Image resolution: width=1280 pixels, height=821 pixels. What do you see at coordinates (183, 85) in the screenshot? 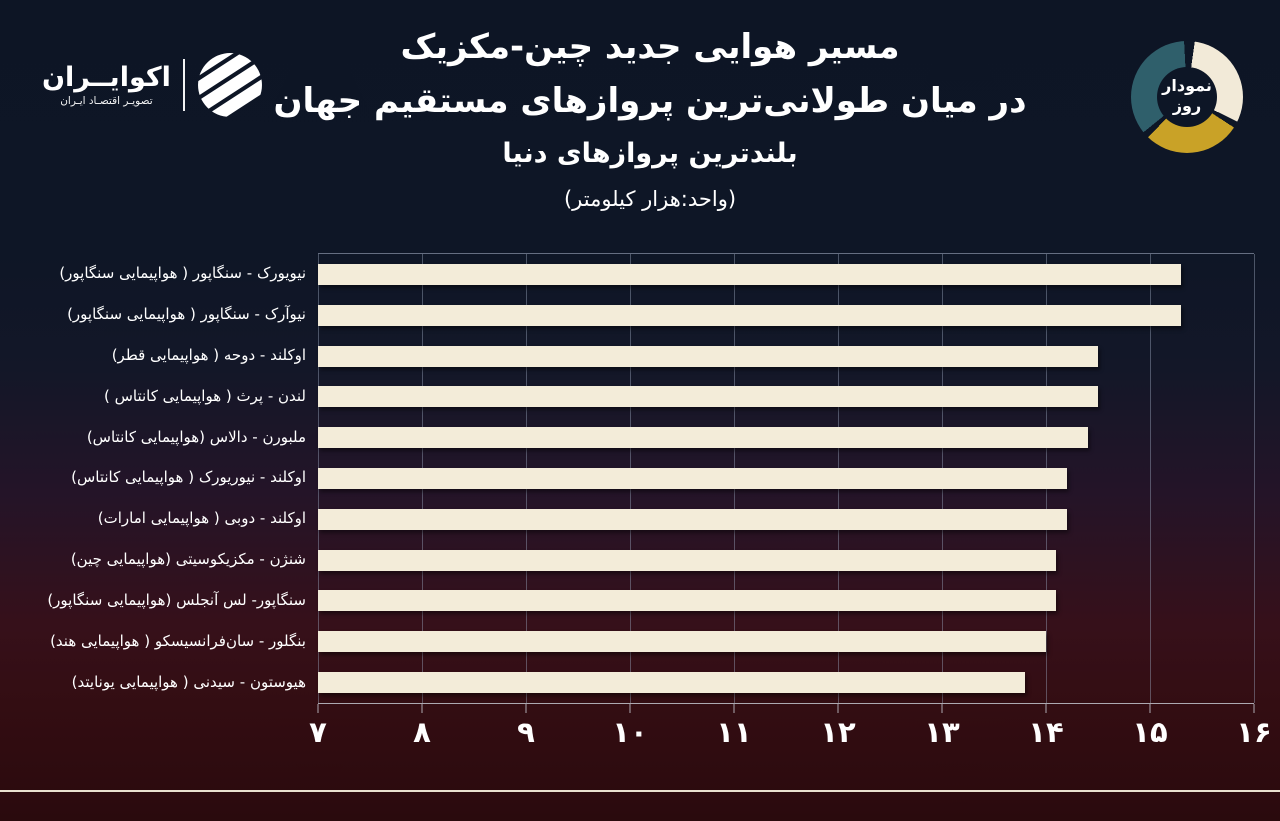
I see `brand-divider` at bounding box center [183, 85].